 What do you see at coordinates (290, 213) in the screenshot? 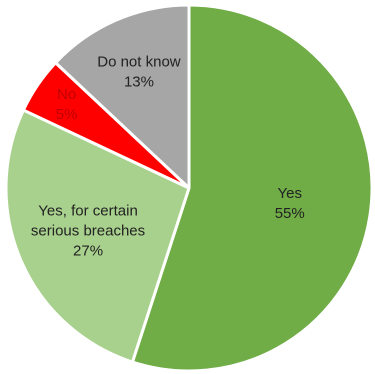
I see `pie-value-label: 55%` at bounding box center [290, 213].